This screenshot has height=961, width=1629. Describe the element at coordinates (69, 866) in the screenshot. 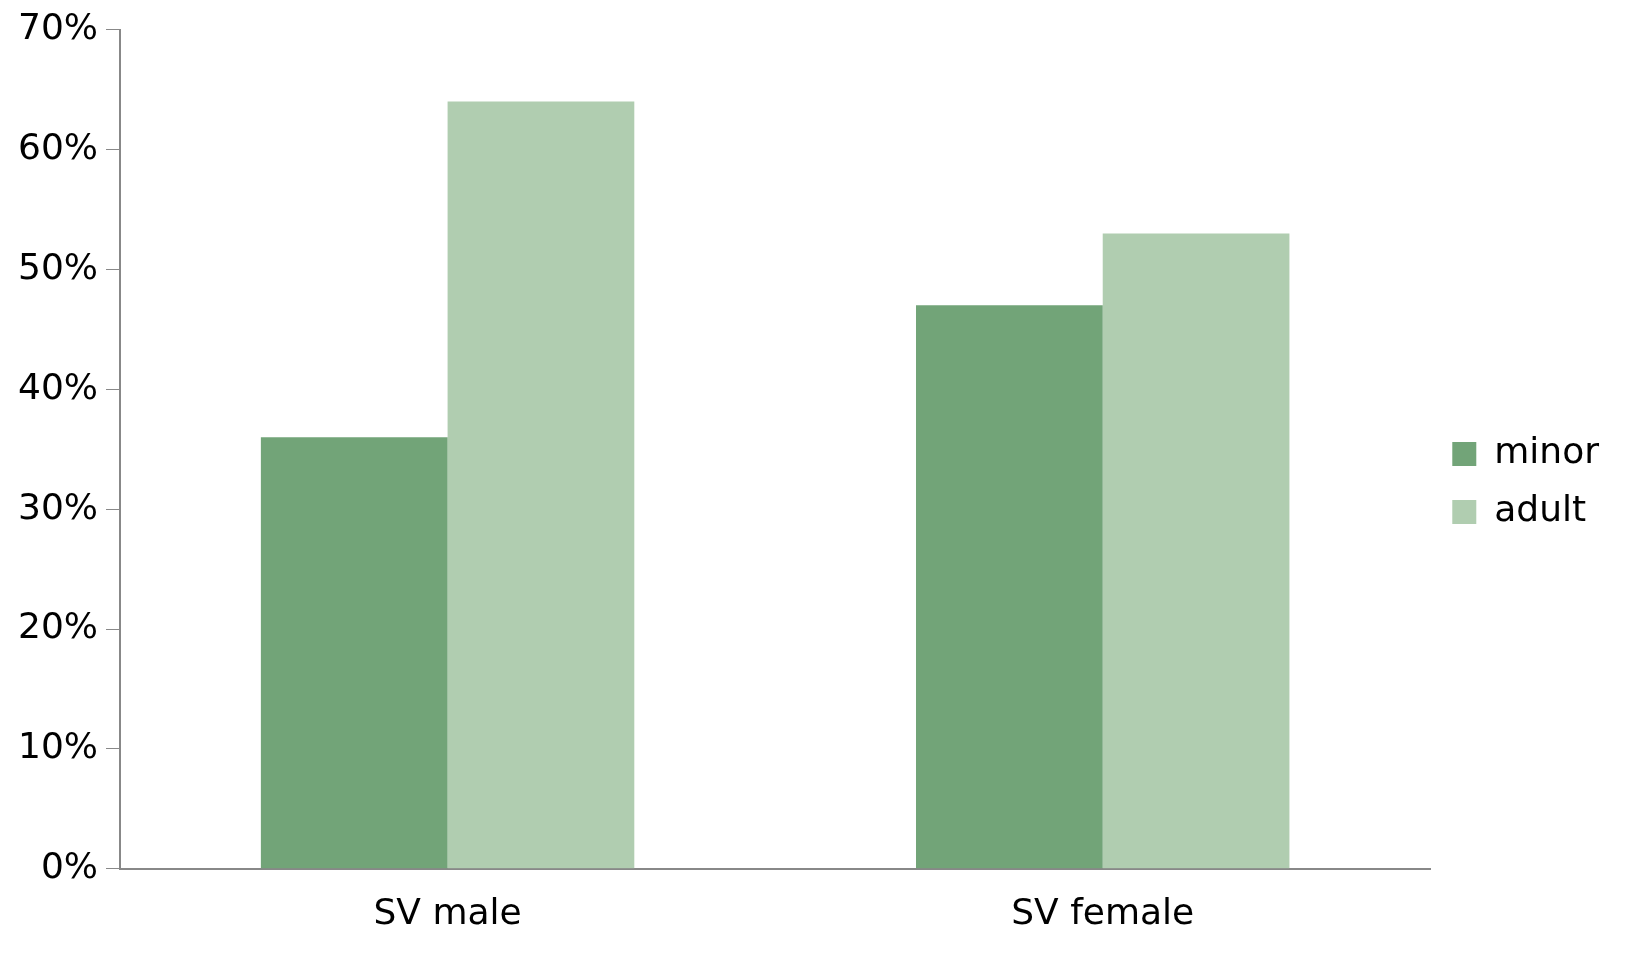

I see `y-tick-label: 0%` at that location.